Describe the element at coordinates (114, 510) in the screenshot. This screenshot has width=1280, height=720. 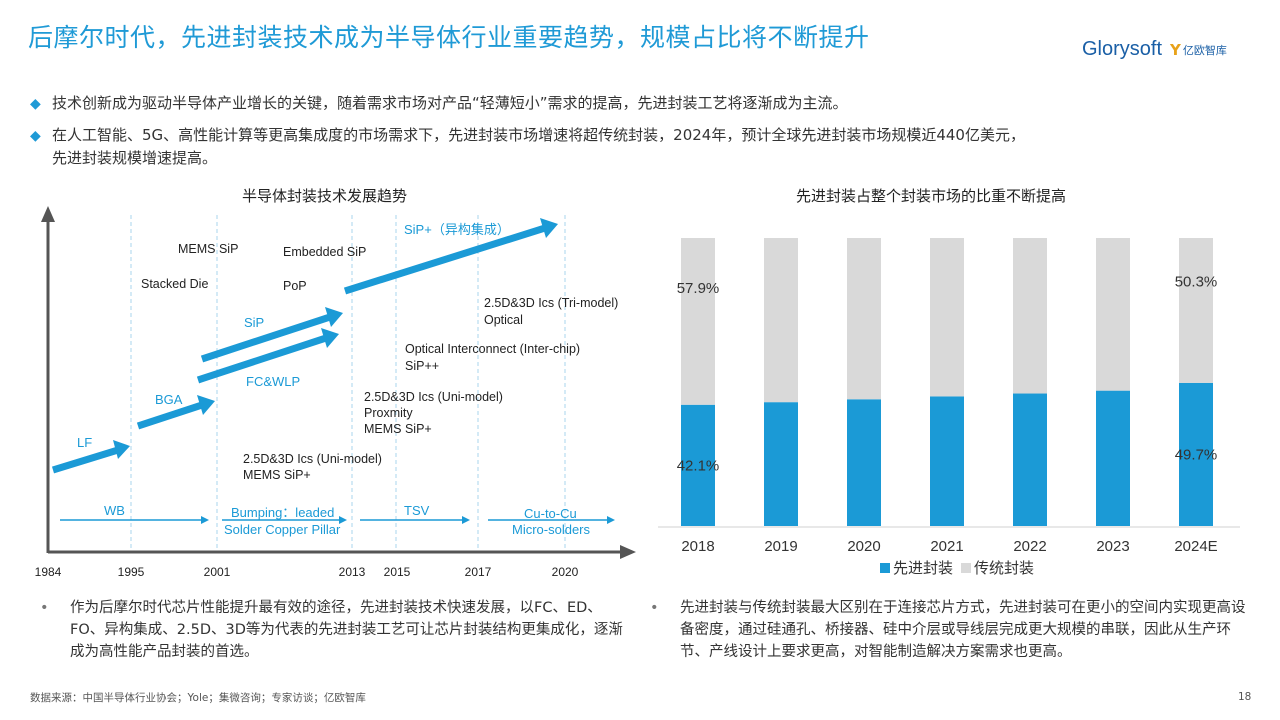
I see `label-wb: WB` at that location.